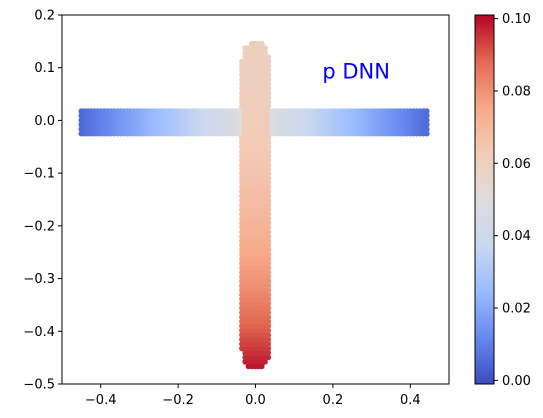 The width and height of the screenshot is (543, 418). I want to click on annotation-label: p DNN, so click(356, 71).